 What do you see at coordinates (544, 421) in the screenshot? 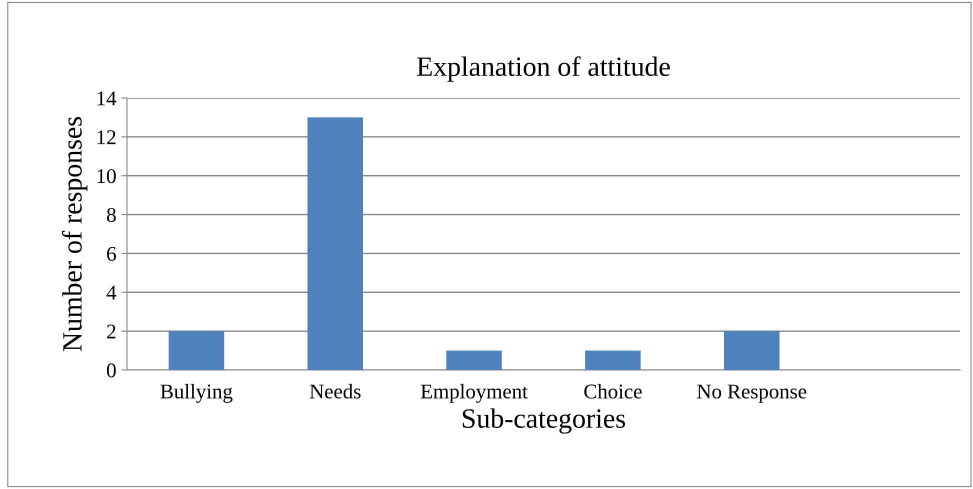
I see `x-axis-title: Sub-categories` at bounding box center [544, 421].